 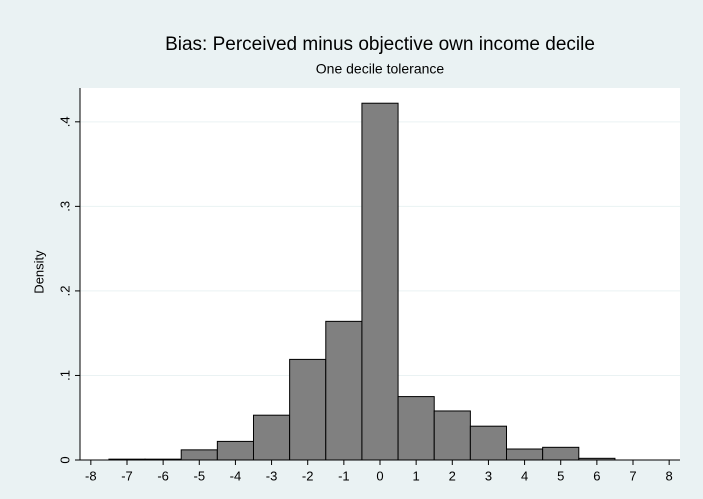 I want to click on x-tick-label: -5, so click(x=199, y=475).